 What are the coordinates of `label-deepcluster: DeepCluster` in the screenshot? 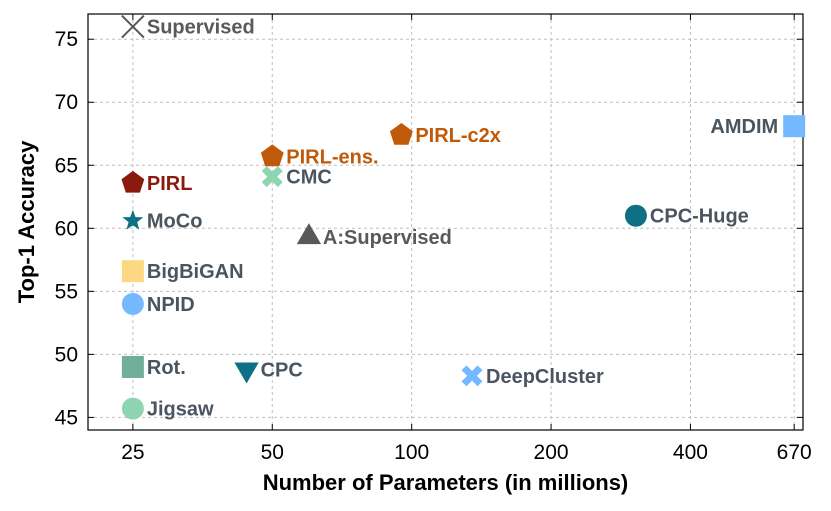 It's located at (545, 377).